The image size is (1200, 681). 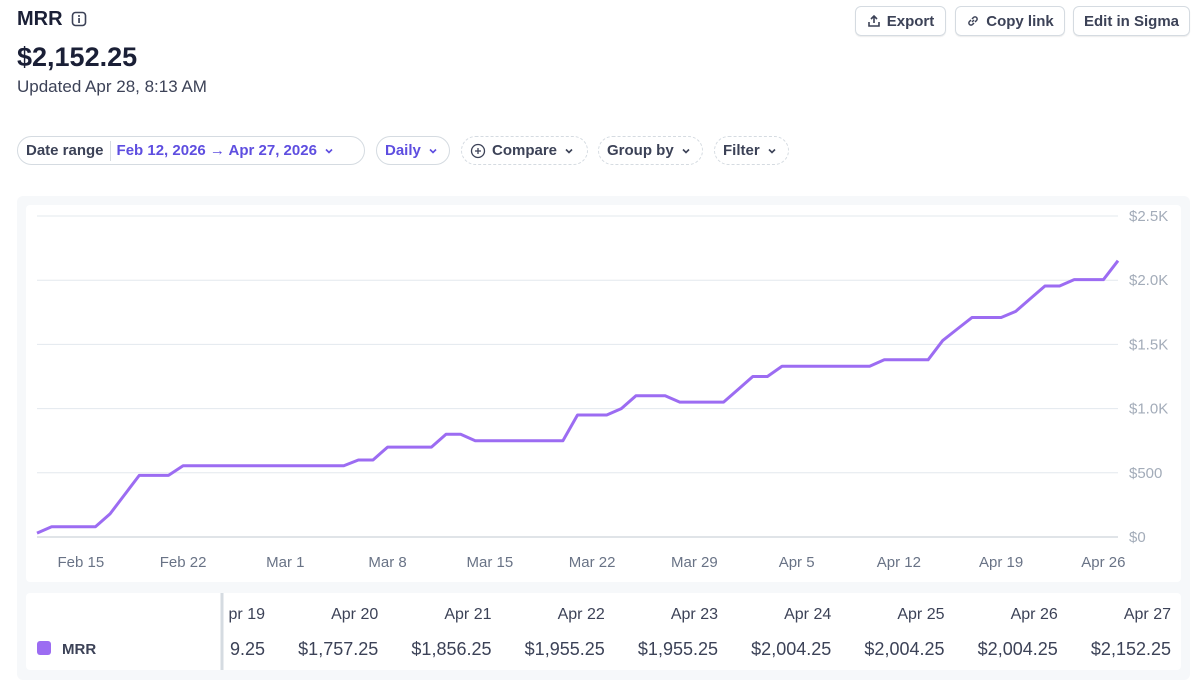 I want to click on metric-value: $2,152.25, so click(x=77, y=57).